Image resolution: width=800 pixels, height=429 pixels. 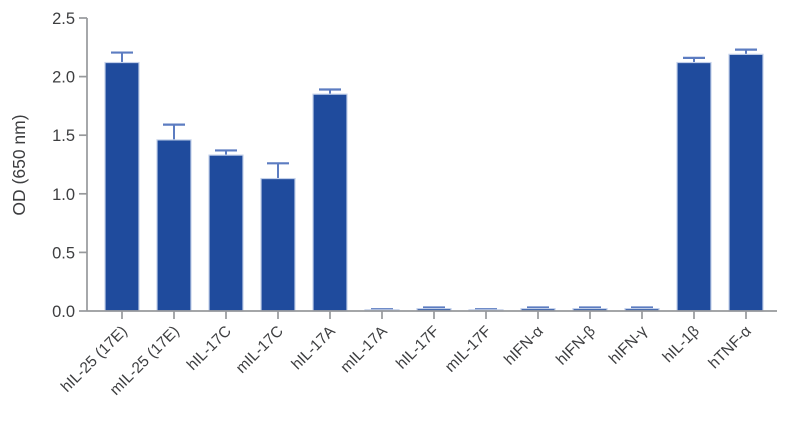 What do you see at coordinates (278, 244) in the screenshot?
I see `bar-mIL-17C` at bounding box center [278, 244].